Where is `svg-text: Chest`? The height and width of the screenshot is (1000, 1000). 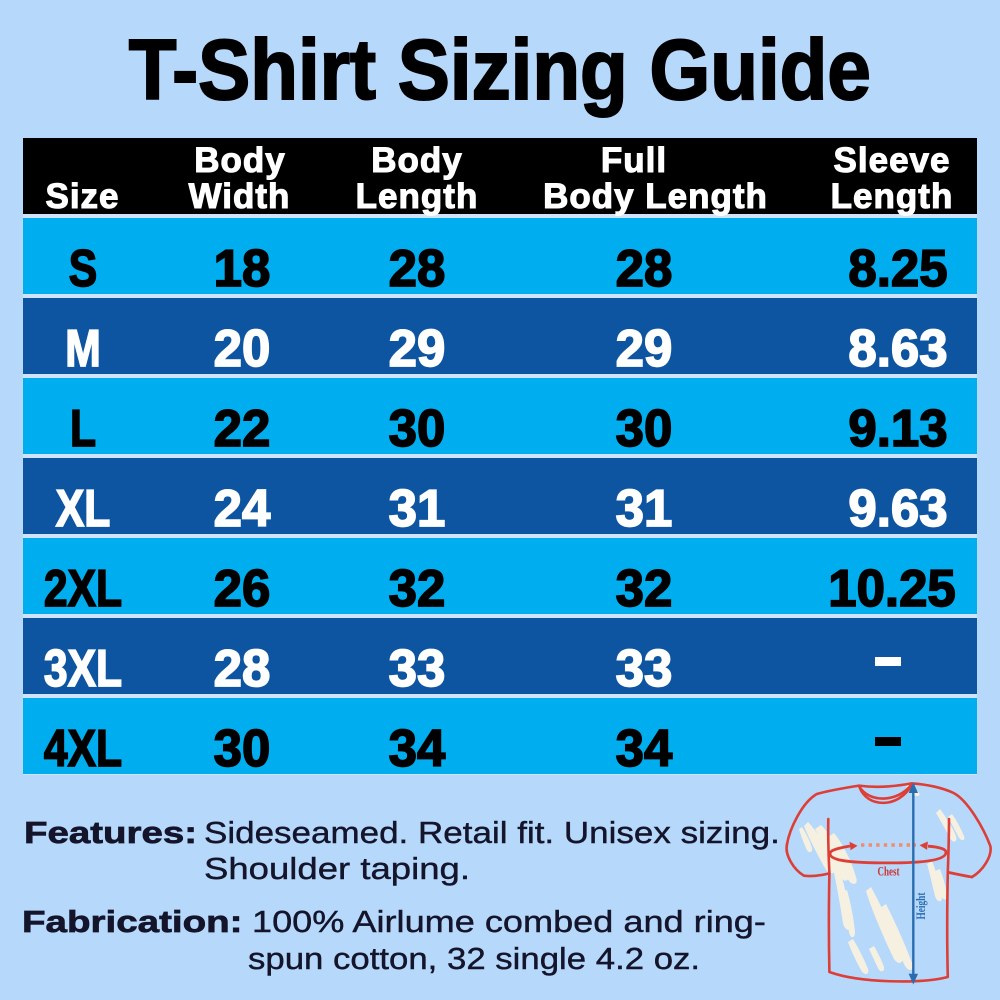
svg-text: Chest is located at coordinates (889, 872).